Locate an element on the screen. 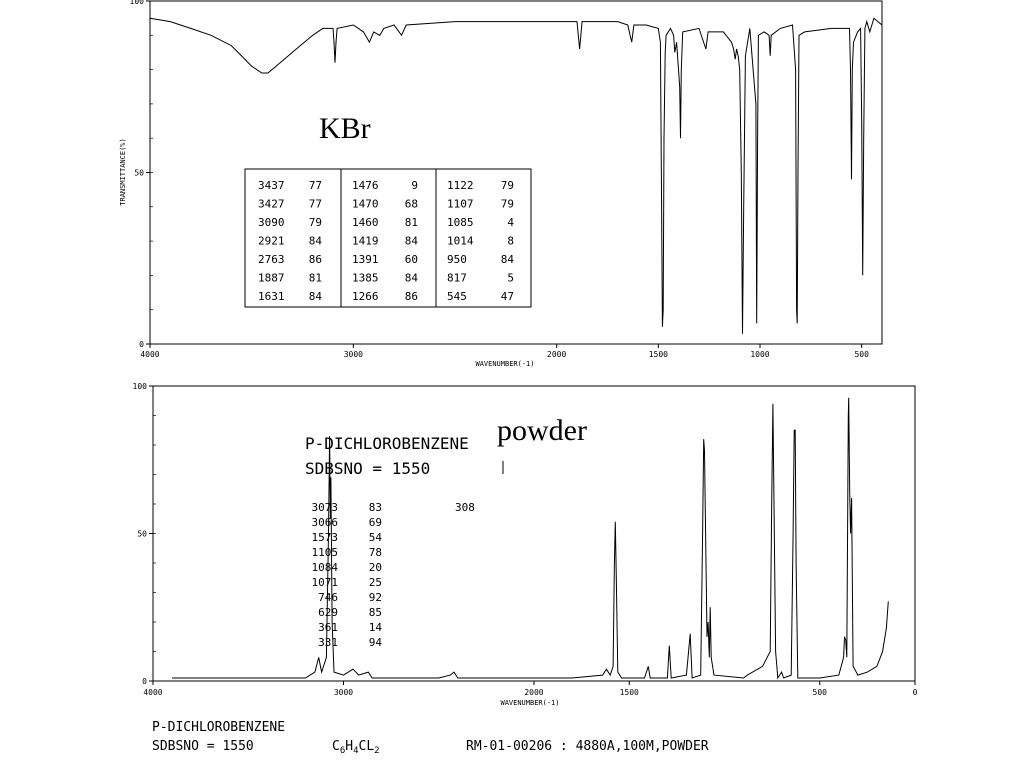 The height and width of the screenshot is (768, 1024). ir-gridlines is located at coordinates (151, 172).